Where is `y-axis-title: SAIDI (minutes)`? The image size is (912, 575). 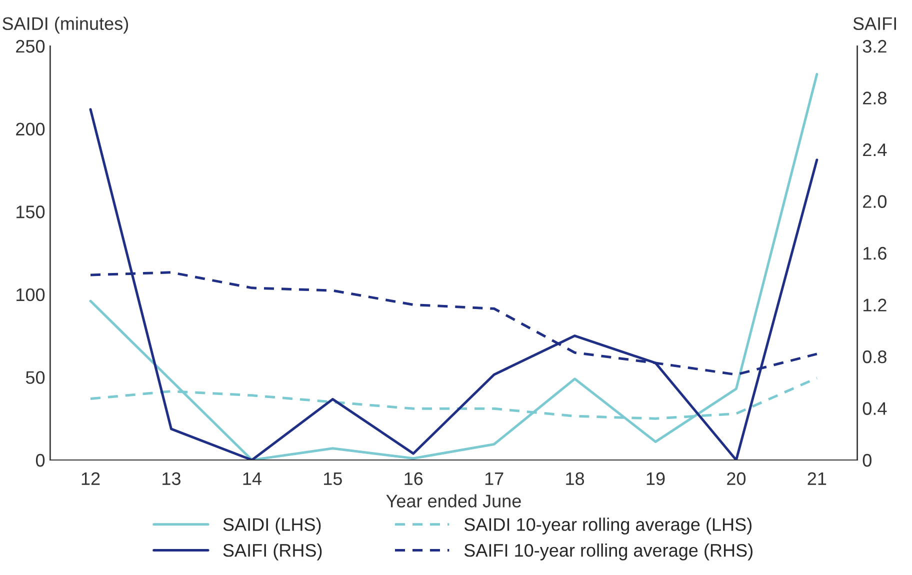
y-axis-title: SAIDI (minutes) is located at coordinates (65, 25).